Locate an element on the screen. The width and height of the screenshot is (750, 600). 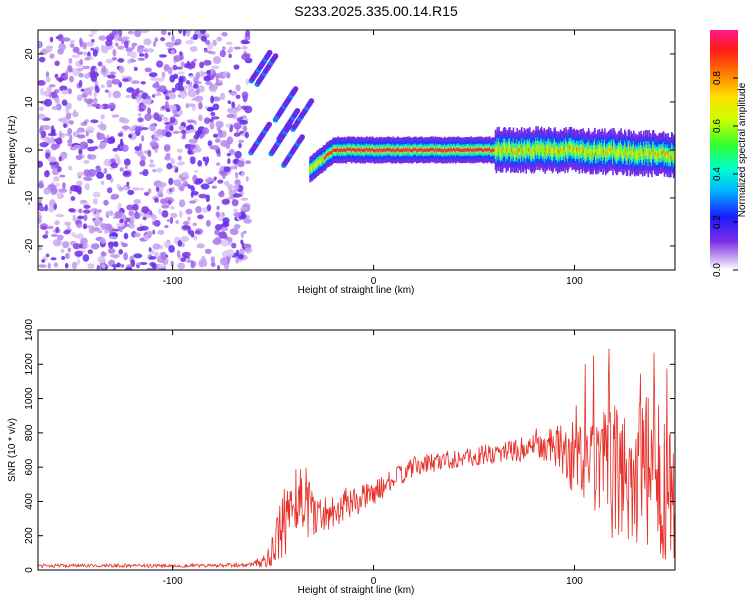
spectrogram-y-tick-label: -20 is located at coordinates (29, 245).